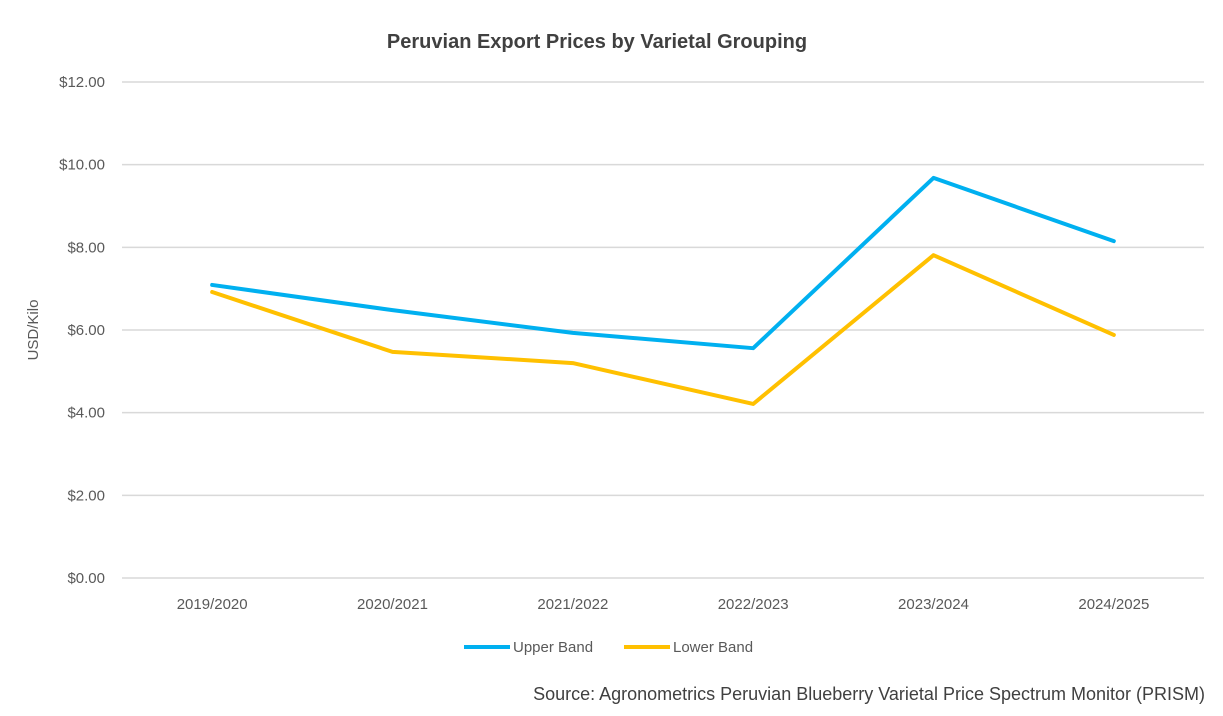 The width and height of the screenshot is (1223, 716). What do you see at coordinates (713, 647) in the screenshot?
I see `legend-label: Lower Band` at bounding box center [713, 647].